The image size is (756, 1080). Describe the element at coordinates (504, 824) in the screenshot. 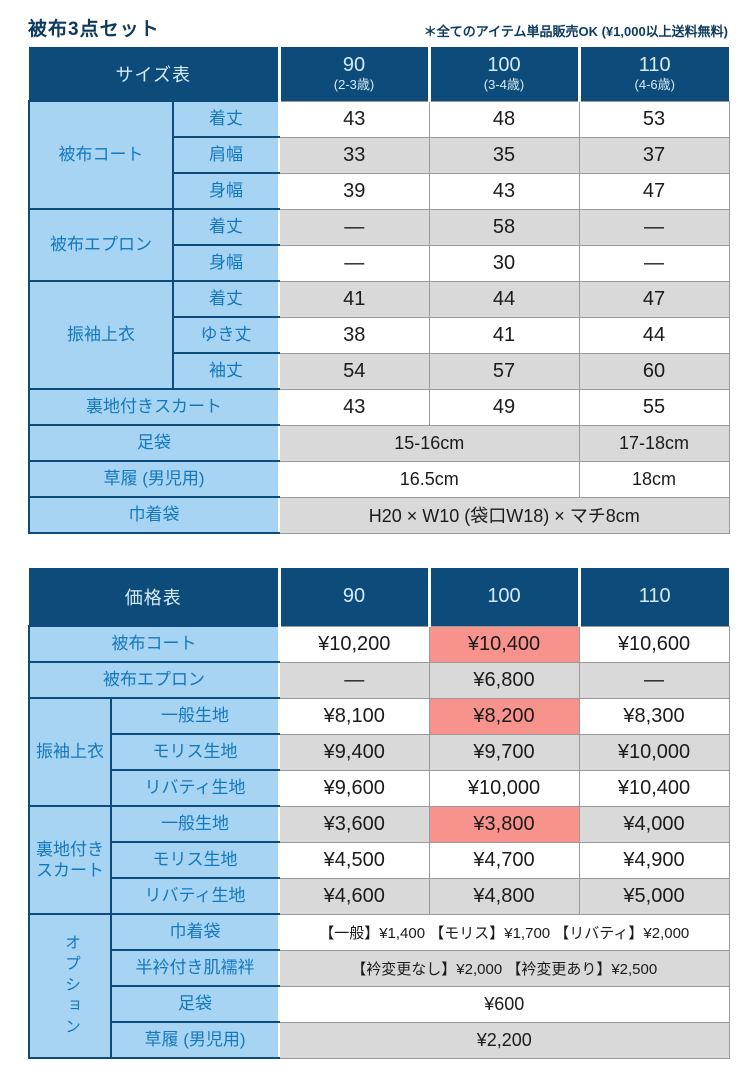

I see `highlighted-price-value: ¥3,800` at that location.